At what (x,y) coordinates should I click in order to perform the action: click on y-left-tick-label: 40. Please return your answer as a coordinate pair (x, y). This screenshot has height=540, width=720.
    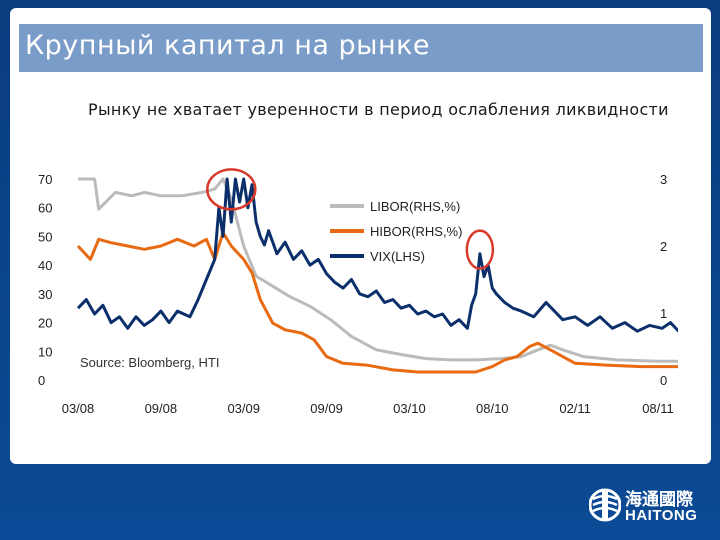
    Looking at the image, I should click on (45, 265).